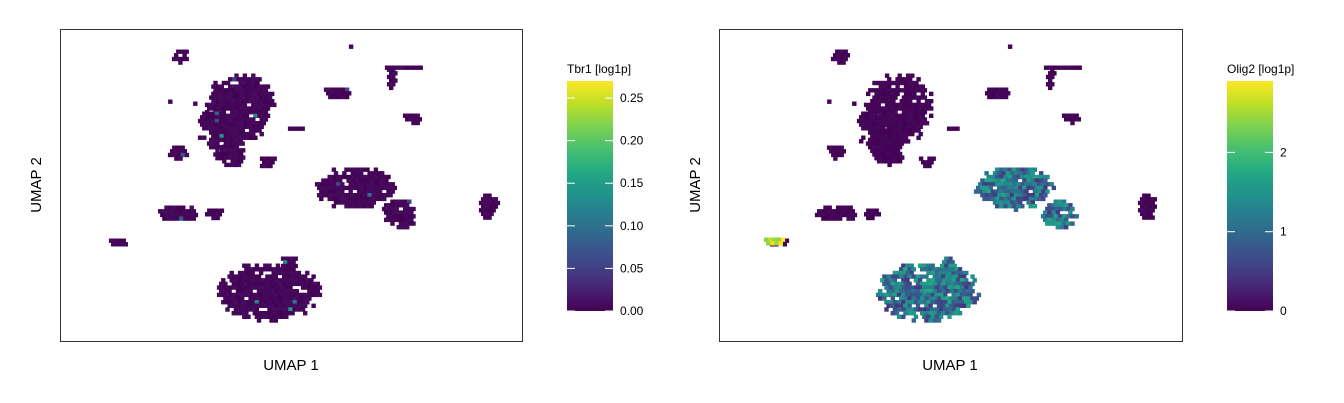 This screenshot has height=403, width=1344. I want to click on colorbar-tick-label: 2, so click(1283, 152).